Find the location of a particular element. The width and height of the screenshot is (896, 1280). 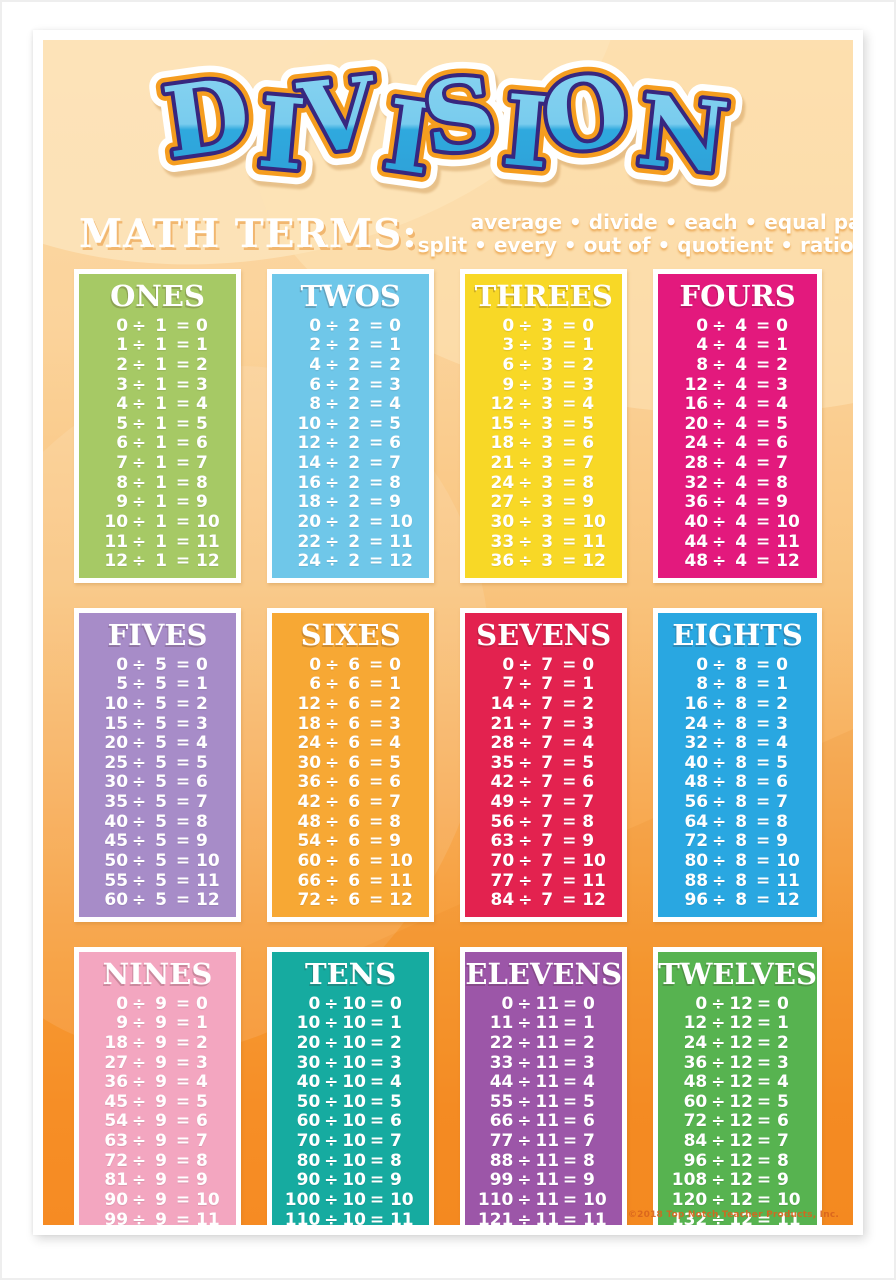

equation-row: 24 ÷ 4 = 6 is located at coordinates (737, 443).